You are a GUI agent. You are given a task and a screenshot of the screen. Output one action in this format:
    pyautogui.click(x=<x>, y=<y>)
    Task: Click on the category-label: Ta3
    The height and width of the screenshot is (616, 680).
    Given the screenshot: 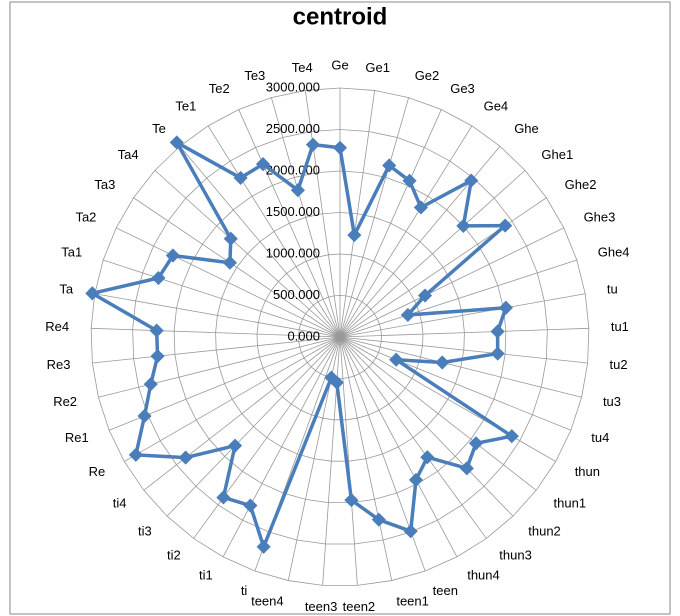 What is the action you would take?
    pyautogui.click(x=104, y=184)
    